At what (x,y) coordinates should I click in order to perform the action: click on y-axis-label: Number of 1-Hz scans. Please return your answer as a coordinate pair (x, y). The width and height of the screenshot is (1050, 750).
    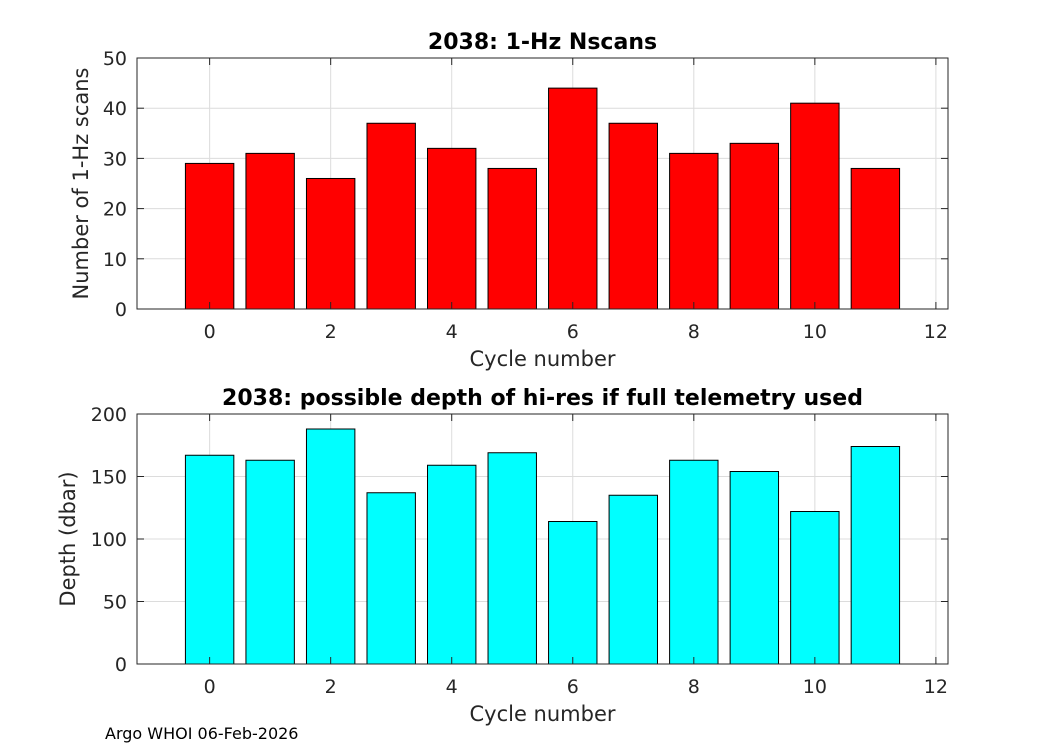
    Looking at the image, I should click on (81, 184).